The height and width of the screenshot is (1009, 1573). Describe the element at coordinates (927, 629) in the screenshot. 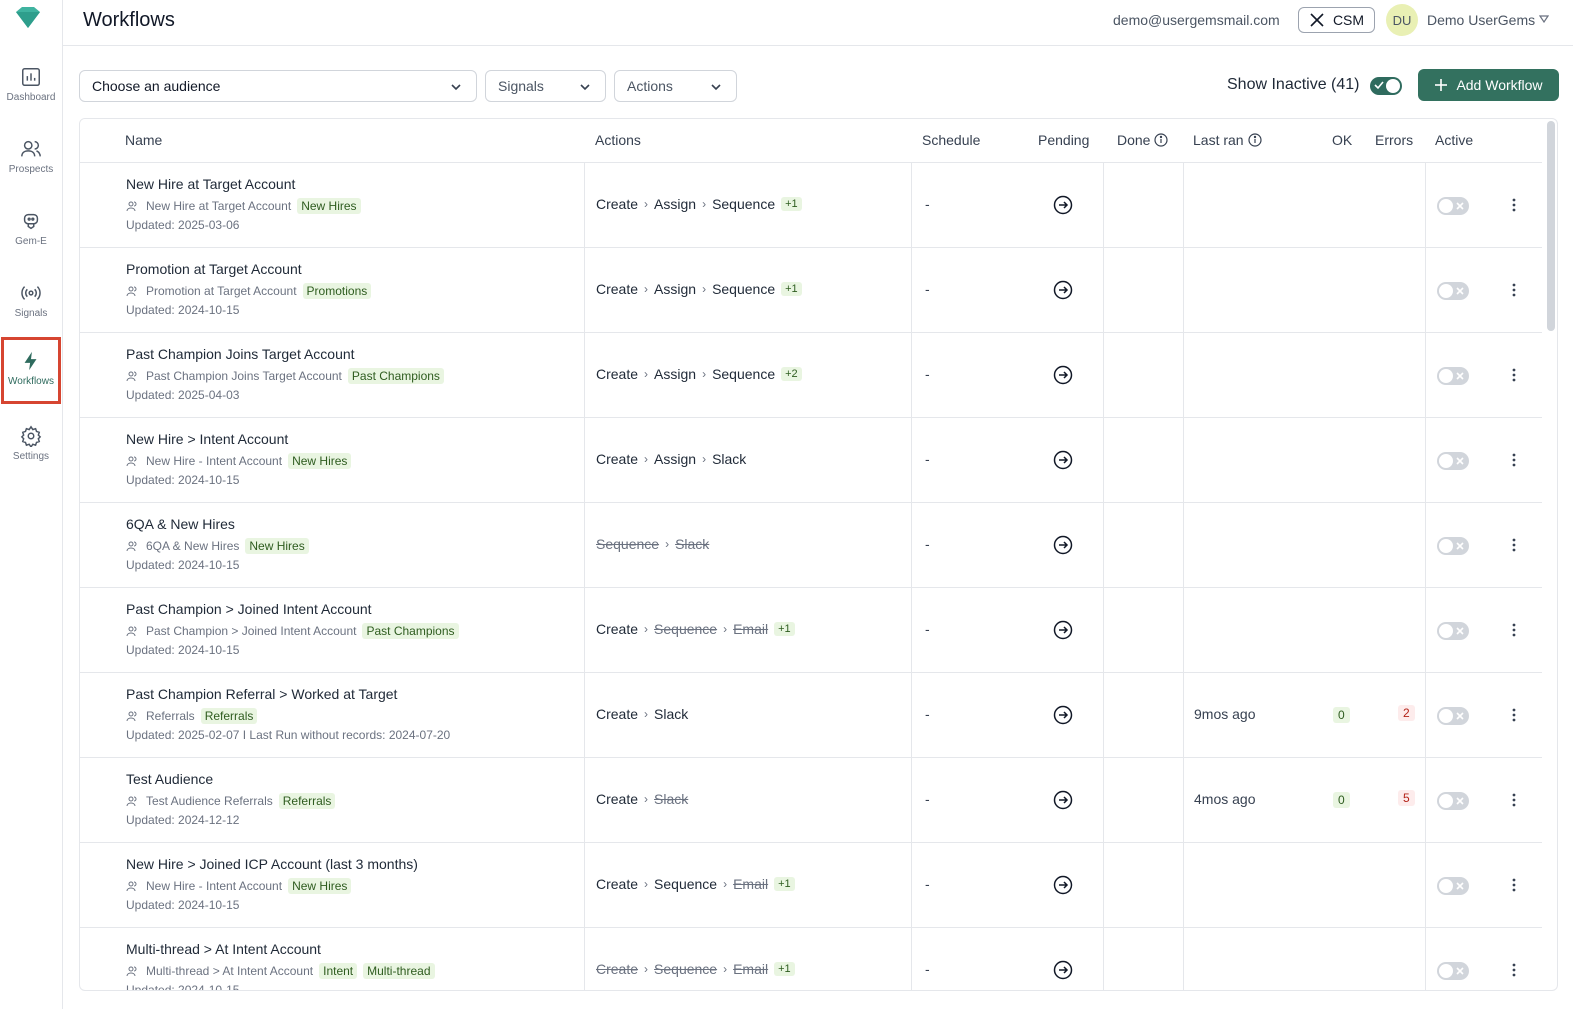

I see `schedule-value: -` at that location.